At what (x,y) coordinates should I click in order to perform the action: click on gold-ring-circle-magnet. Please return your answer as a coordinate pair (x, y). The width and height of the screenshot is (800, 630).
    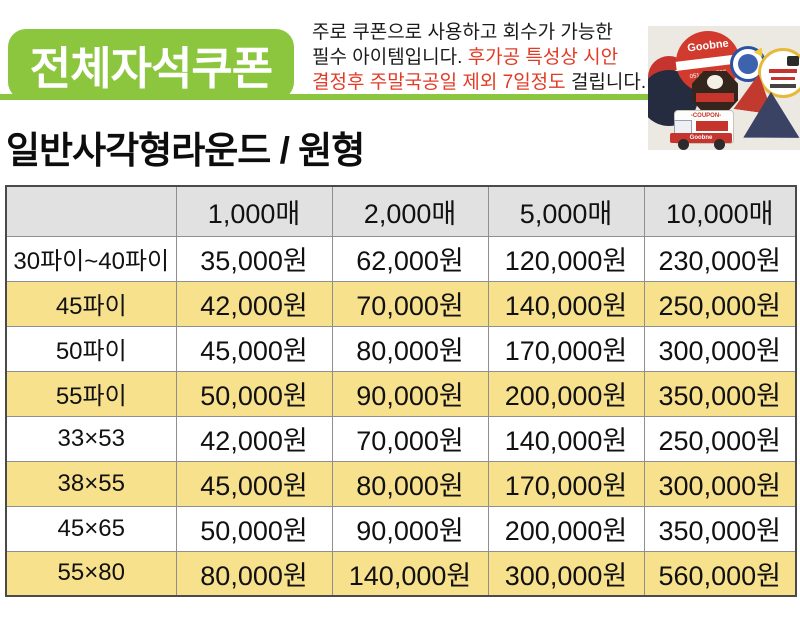
    Looking at the image, I should click on (779, 73).